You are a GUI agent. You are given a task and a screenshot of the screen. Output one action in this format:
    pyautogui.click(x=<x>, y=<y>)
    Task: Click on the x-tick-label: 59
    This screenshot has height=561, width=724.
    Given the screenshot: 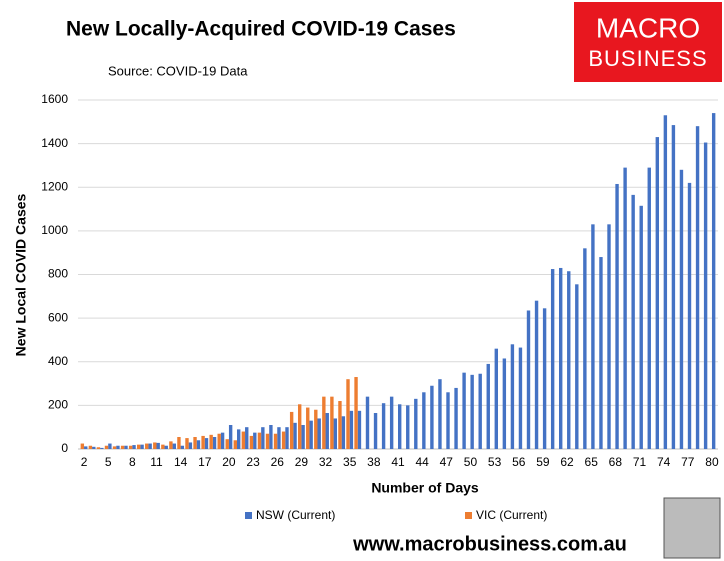 What is the action you would take?
    pyautogui.click(x=543, y=462)
    